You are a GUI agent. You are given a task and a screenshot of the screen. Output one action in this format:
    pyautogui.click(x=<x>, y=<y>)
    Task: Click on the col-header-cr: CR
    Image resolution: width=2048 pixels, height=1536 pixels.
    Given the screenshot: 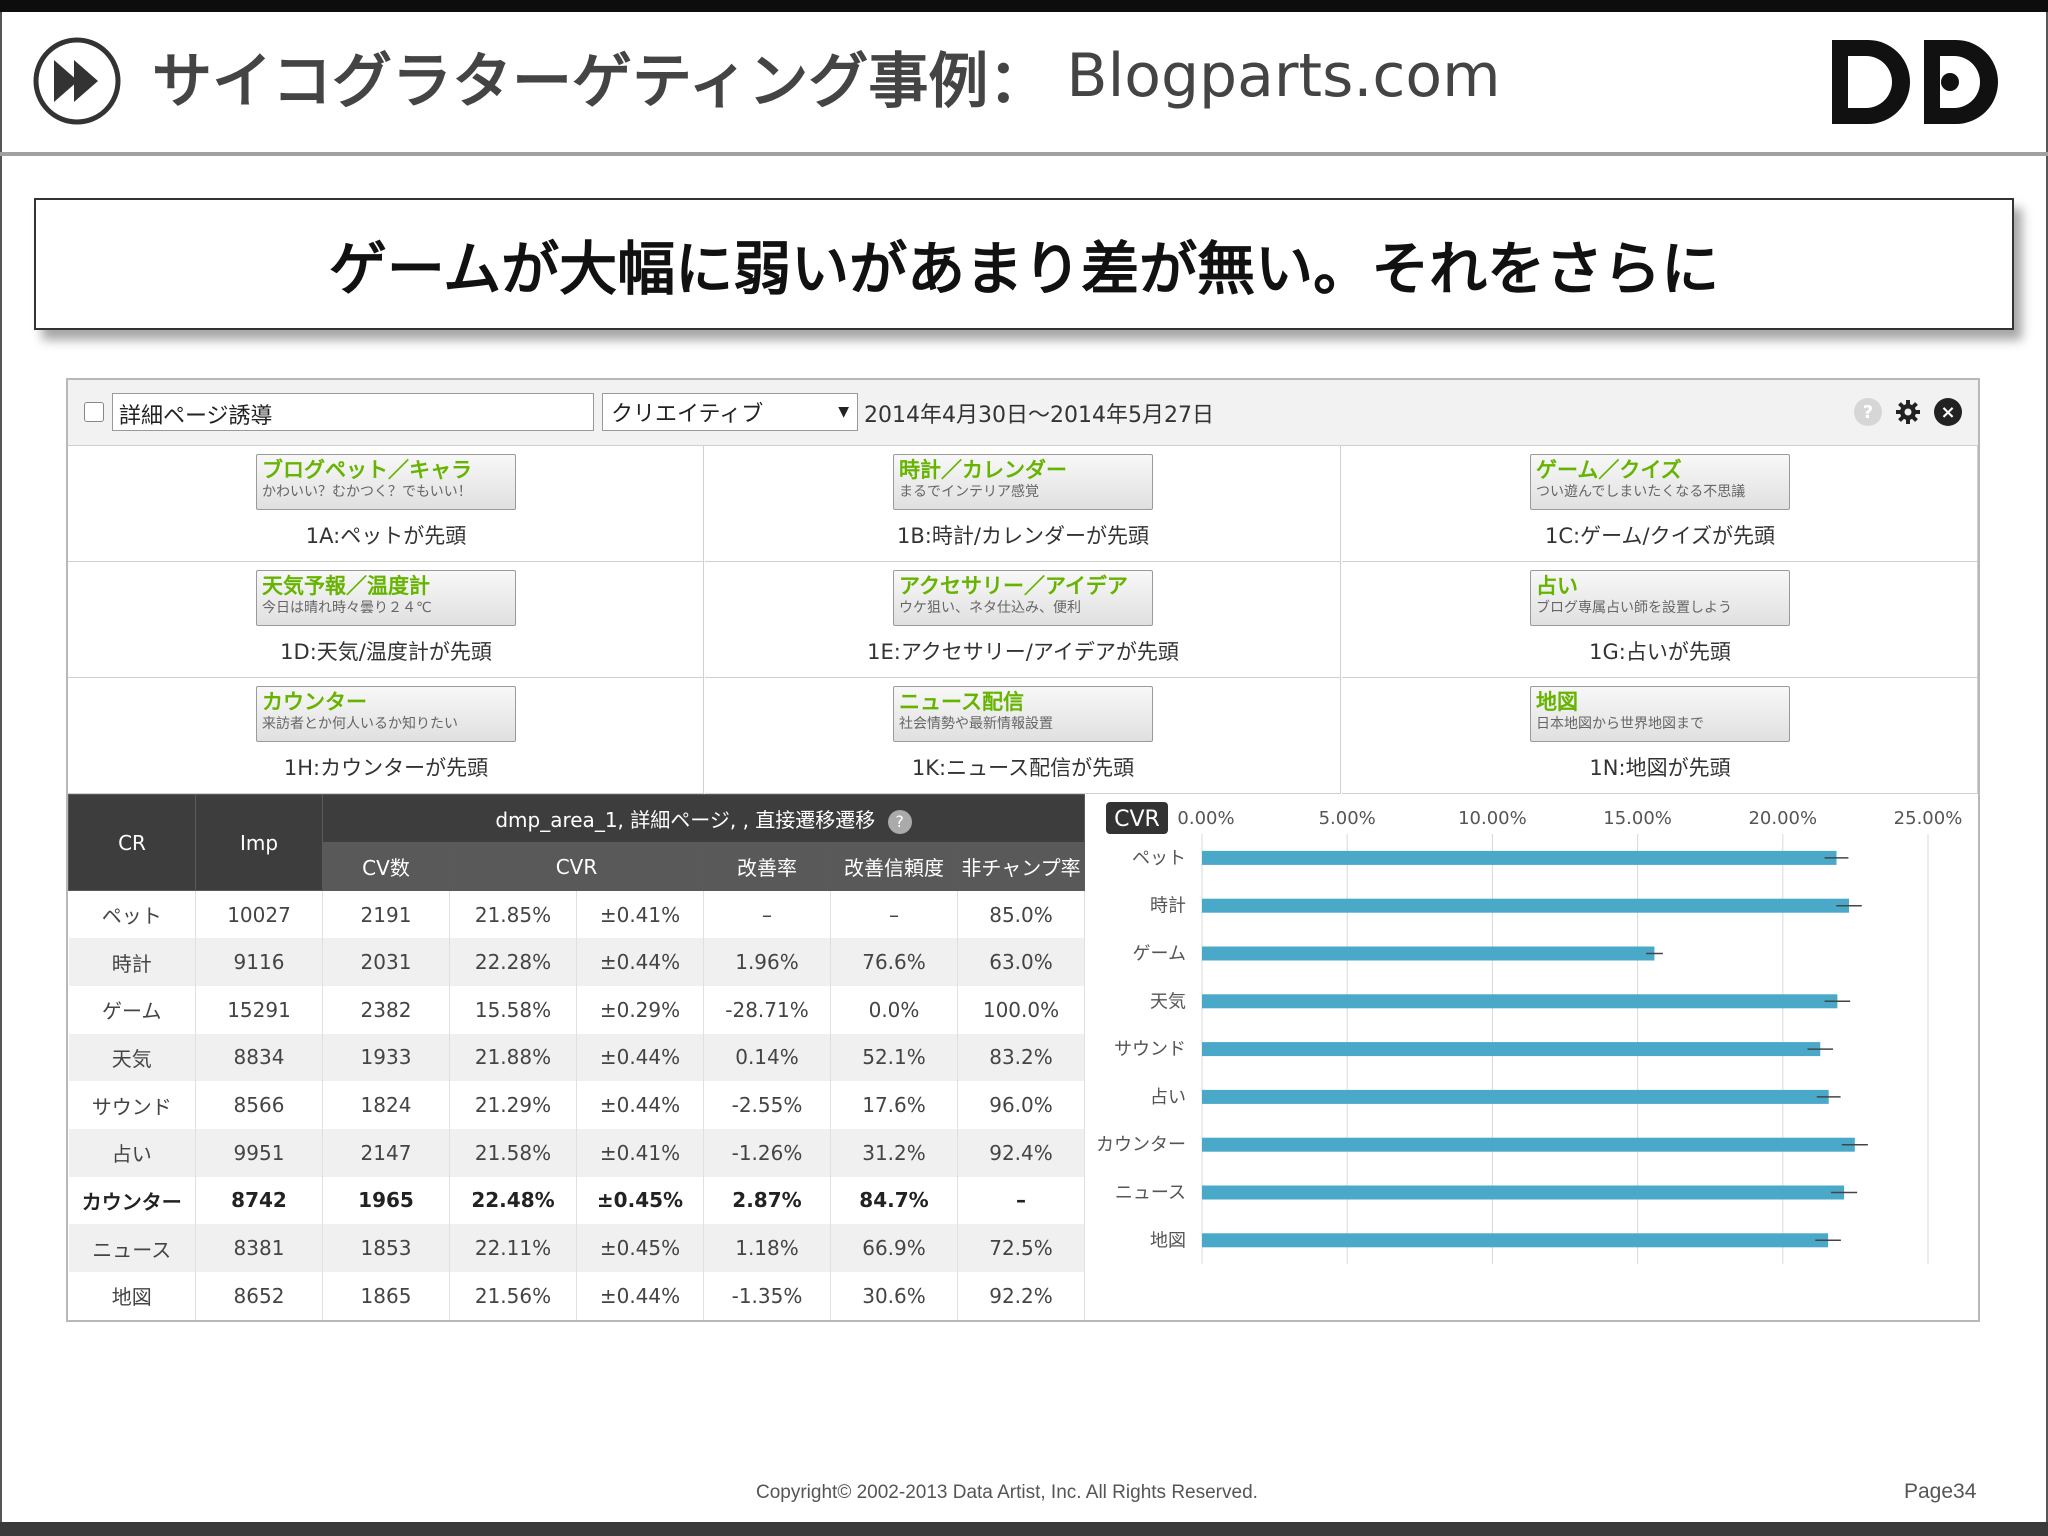 What is the action you would take?
    pyautogui.click(x=132, y=842)
    